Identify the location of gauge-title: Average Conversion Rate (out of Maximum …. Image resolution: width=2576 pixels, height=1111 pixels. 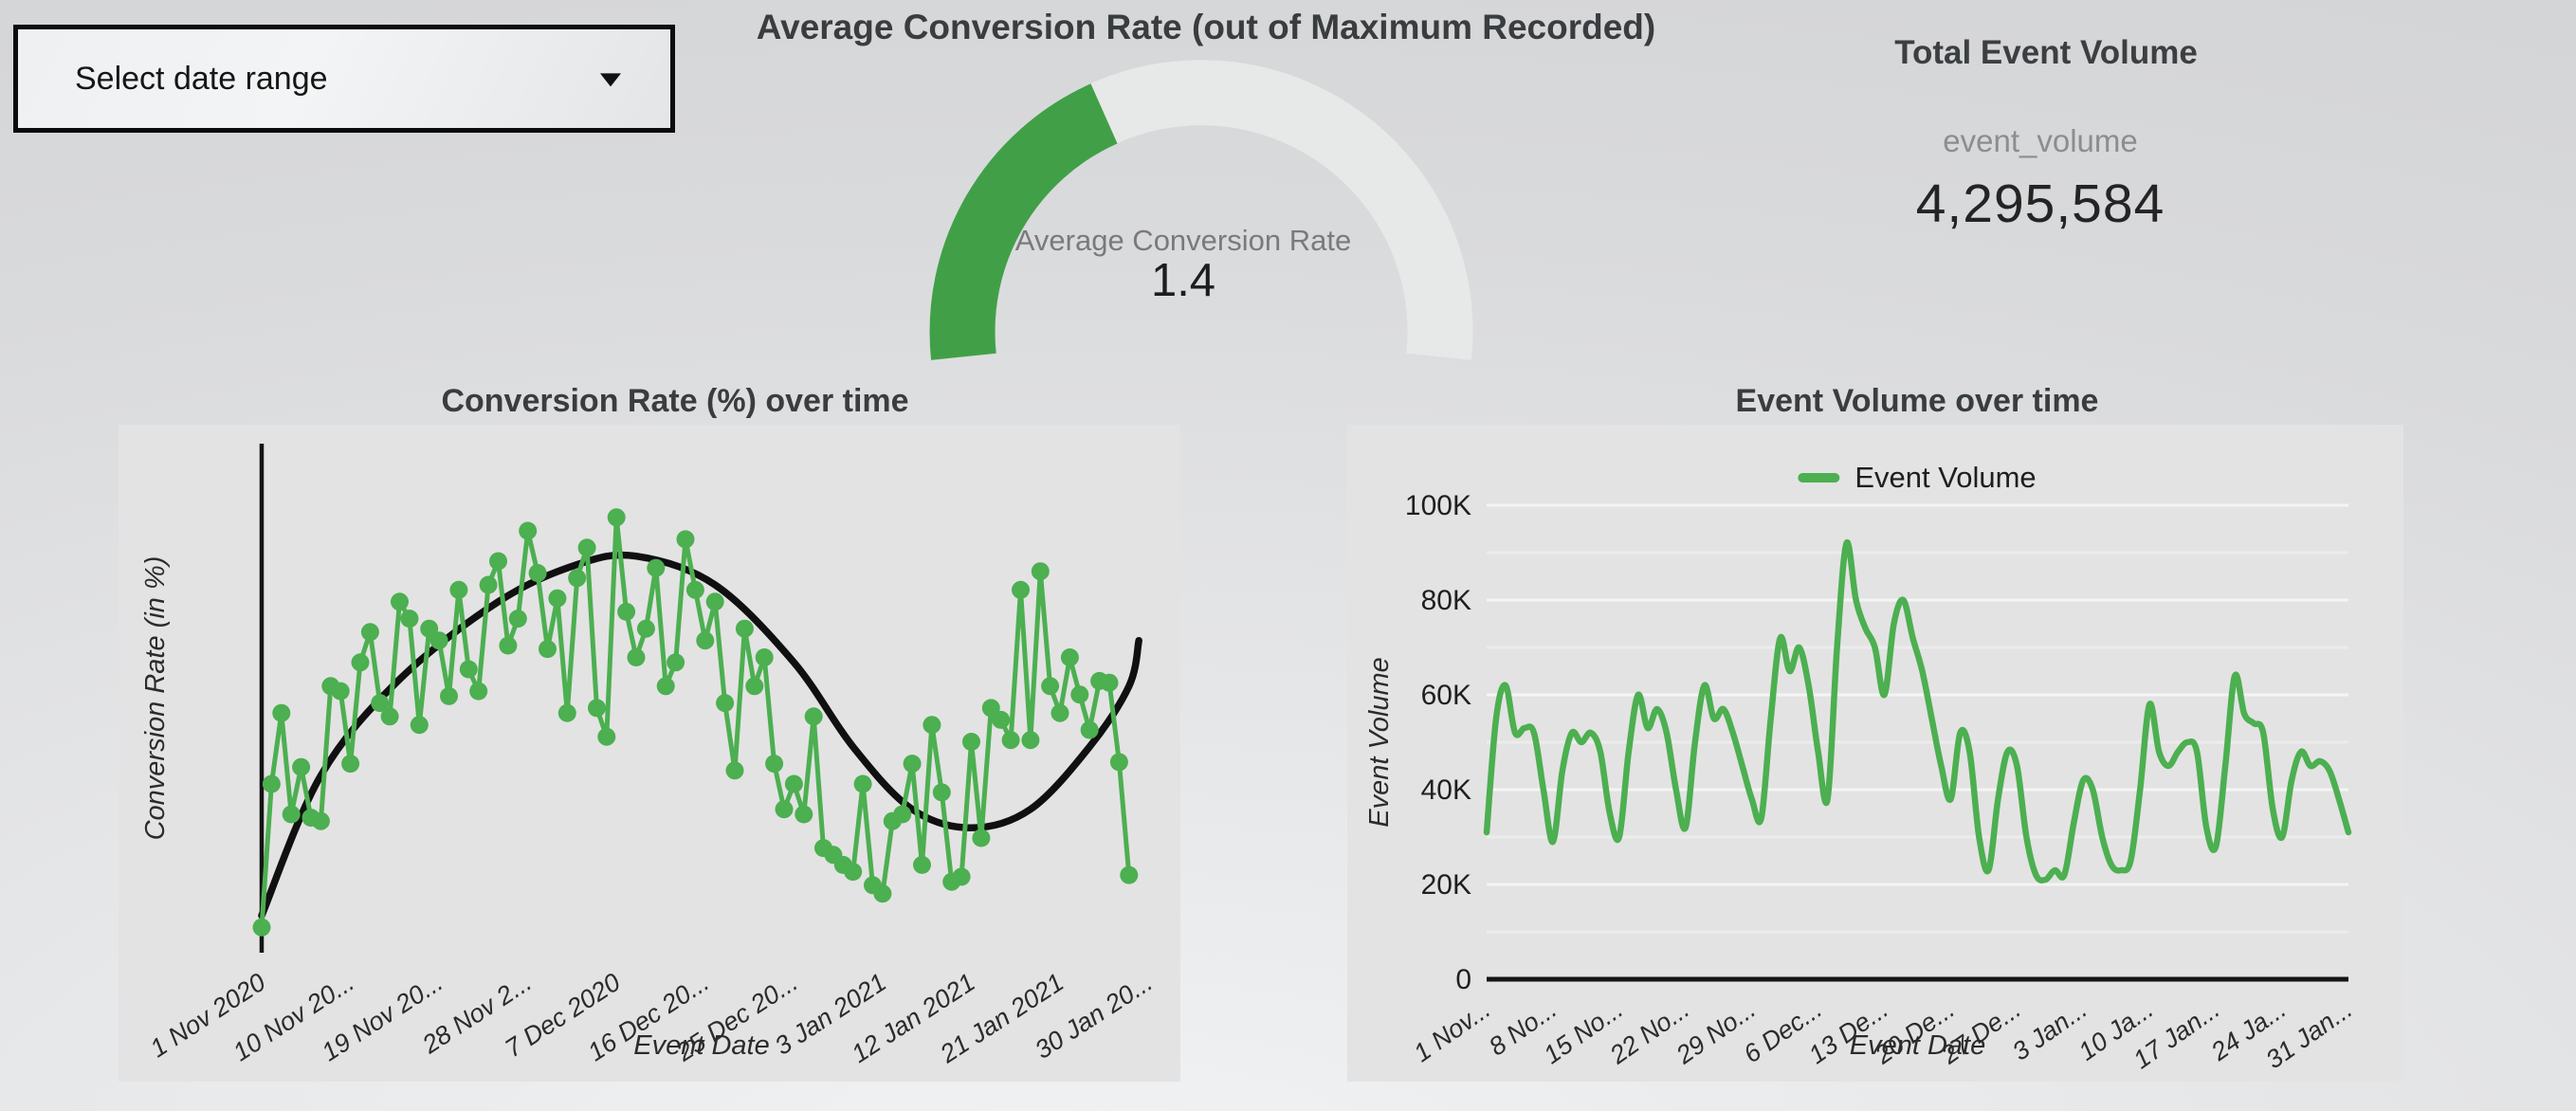
(1206, 27).